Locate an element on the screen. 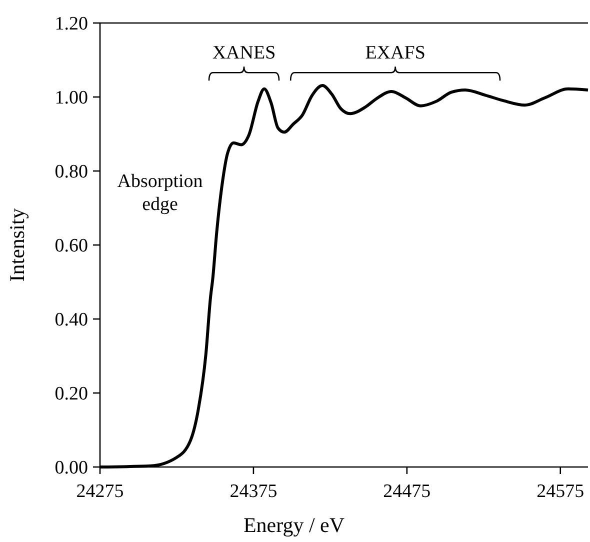 This screenshot has width=590, height=542. x-tick-label: 24575 is located at coordinates (560, 491).